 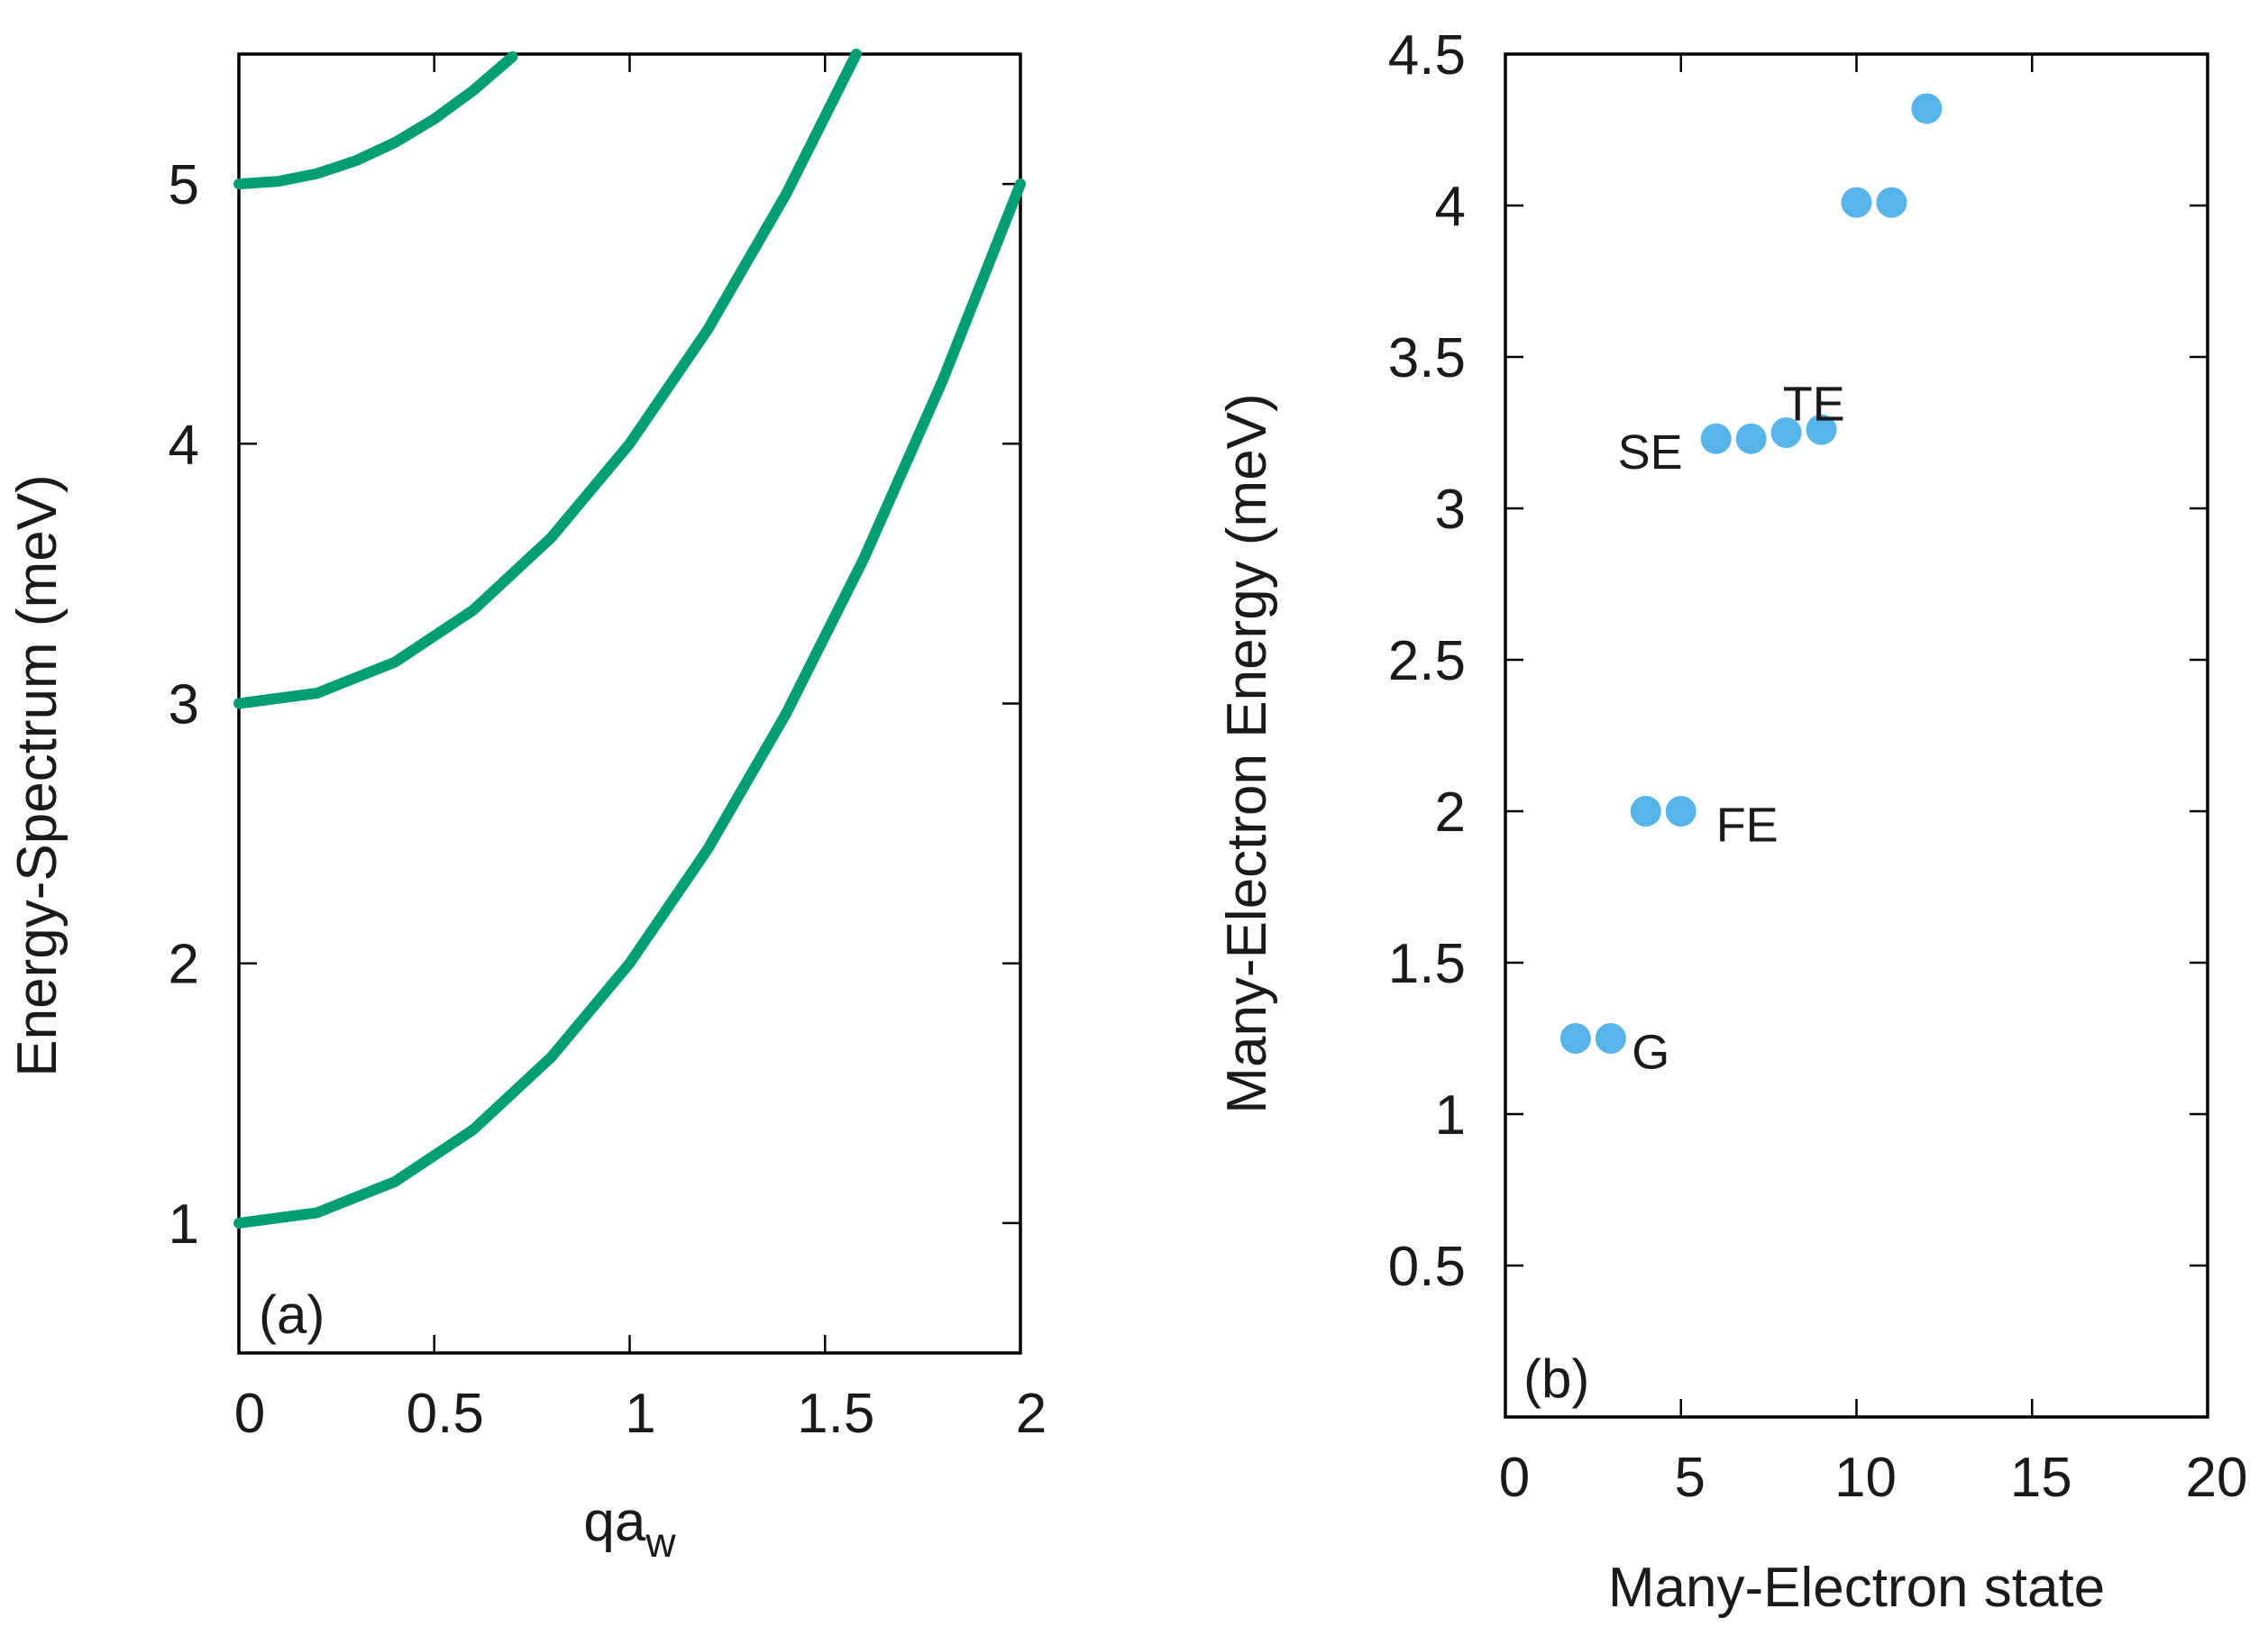 I want to click on panel-b-y-tick-label: 1, so click(x=1451, y=1115).